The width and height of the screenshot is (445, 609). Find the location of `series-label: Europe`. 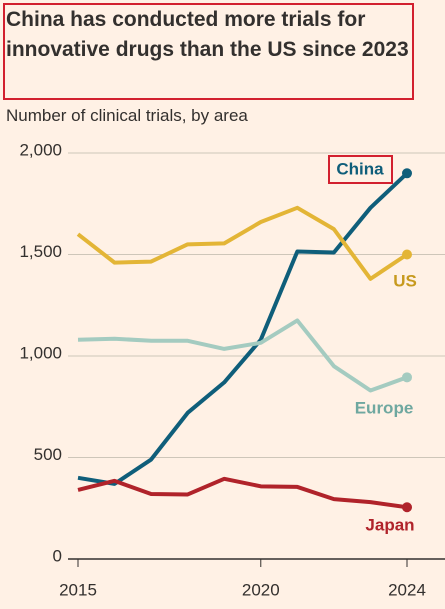

series-label: Europe is located at coordinates (384, 407).